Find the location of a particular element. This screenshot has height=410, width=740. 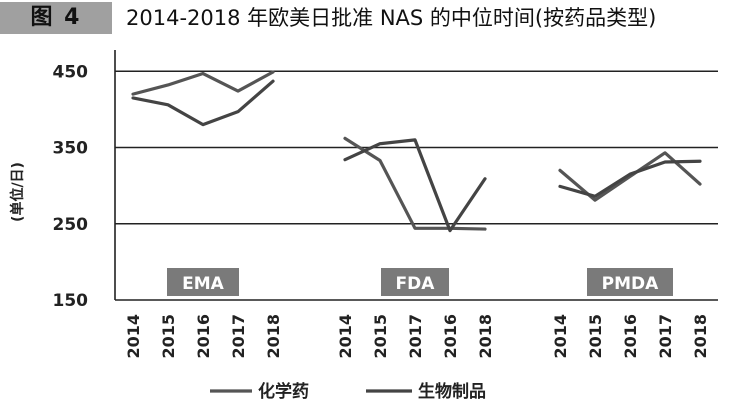

group-label-pmda: PMDA is located at coordinates (630, 284).